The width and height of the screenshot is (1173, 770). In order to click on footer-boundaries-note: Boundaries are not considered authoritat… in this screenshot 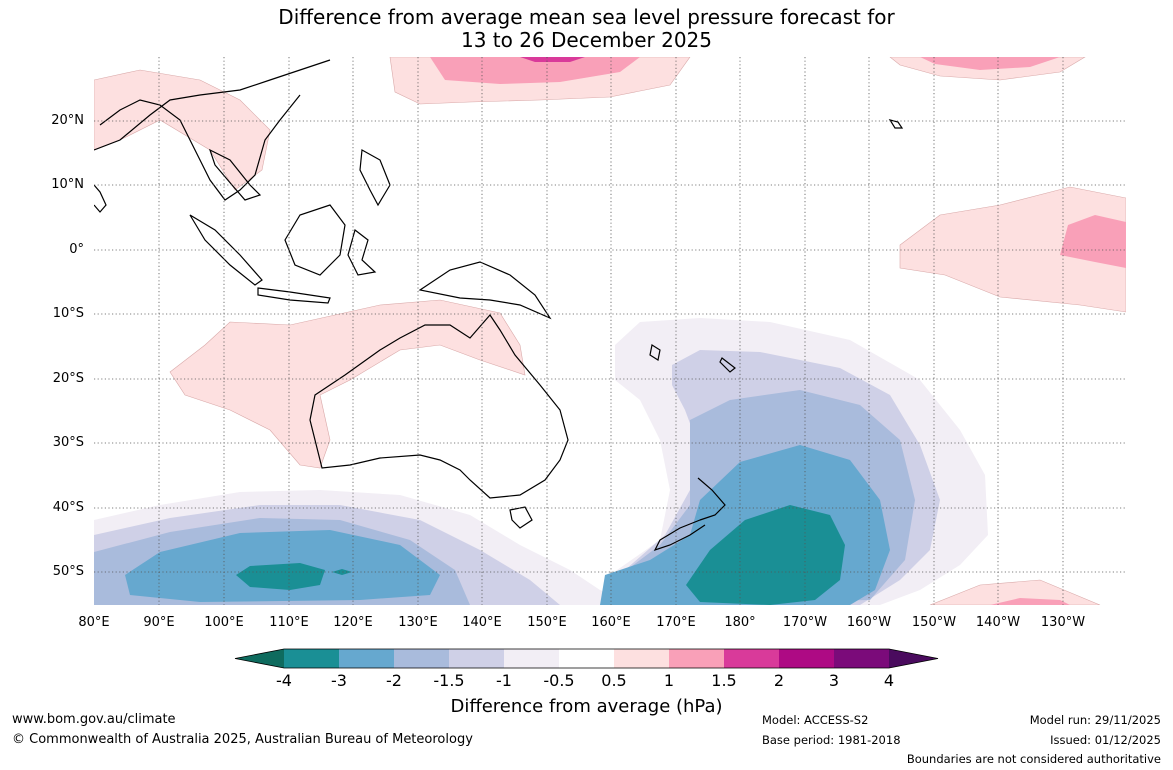, I will do `click(1033, 759)`.